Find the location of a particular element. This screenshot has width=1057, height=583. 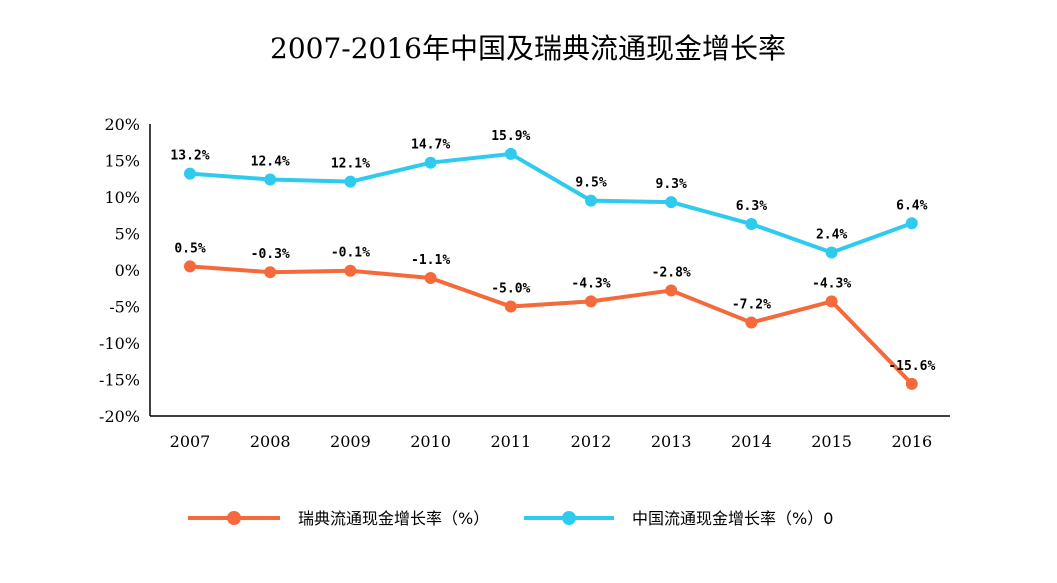

data-label: 15.9% is located at coordinates (510, 136).